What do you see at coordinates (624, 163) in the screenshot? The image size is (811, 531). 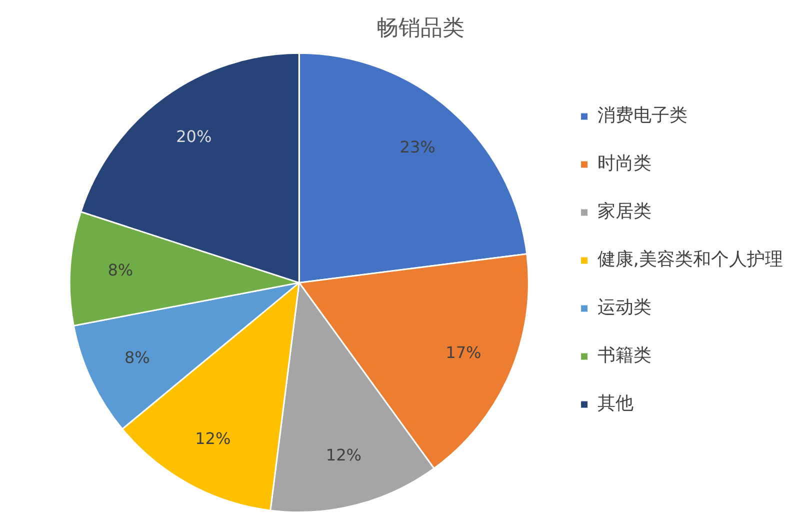 I see `legend-label: 时尚类` at bounding box center [624, 163].